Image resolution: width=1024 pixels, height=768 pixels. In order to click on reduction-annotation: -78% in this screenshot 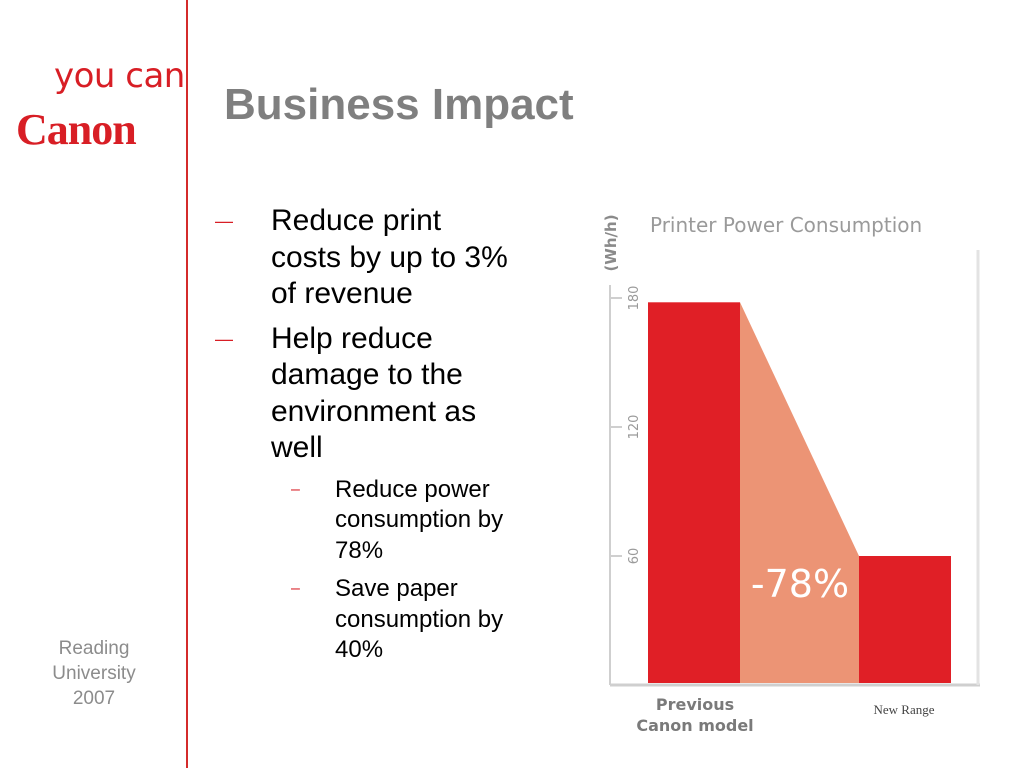, I will do `click(800, 584)`.